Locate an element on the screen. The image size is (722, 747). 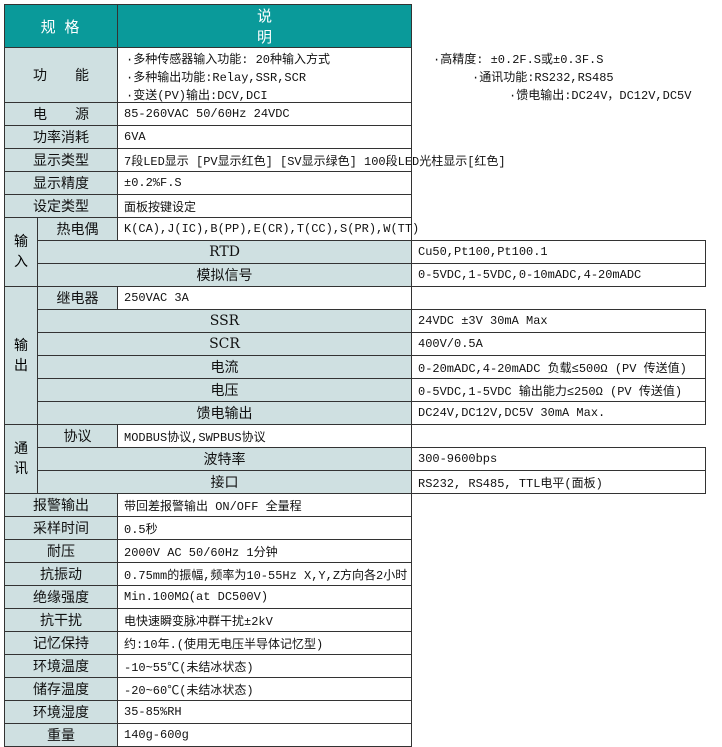
table-row: 模拟信号 0-5VDC,1-5VDC,0-10mADC,4-20mADC is located at coordinates (355, 275).